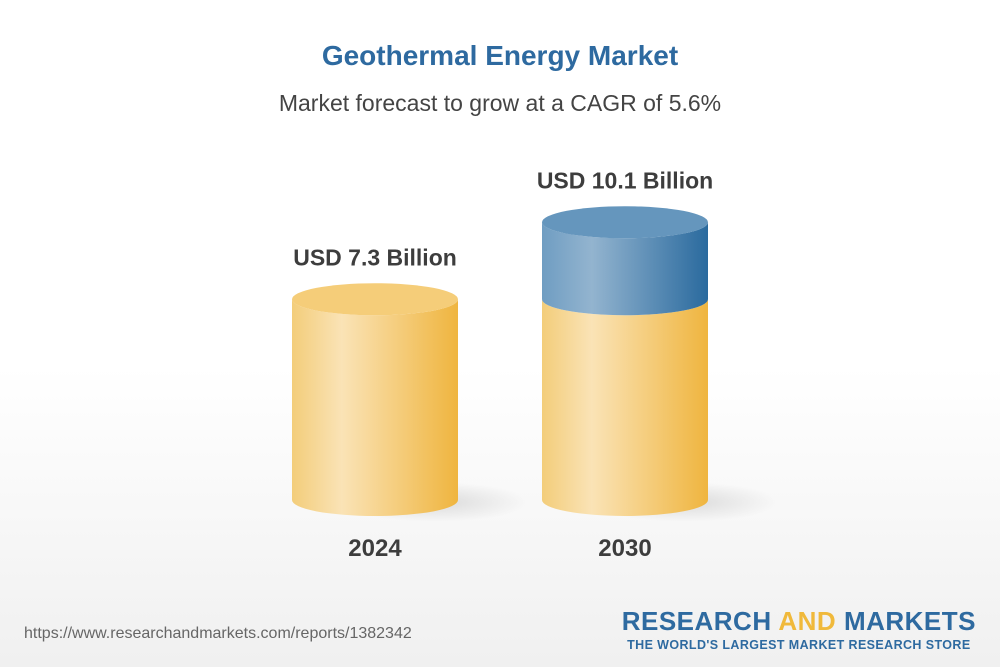 This screenshot has width=1000, height=667. What do you see at coordinates (700, 621) in the screenshot?
I see `logo-word: RESEARCH` at bounding box center [700, 621].